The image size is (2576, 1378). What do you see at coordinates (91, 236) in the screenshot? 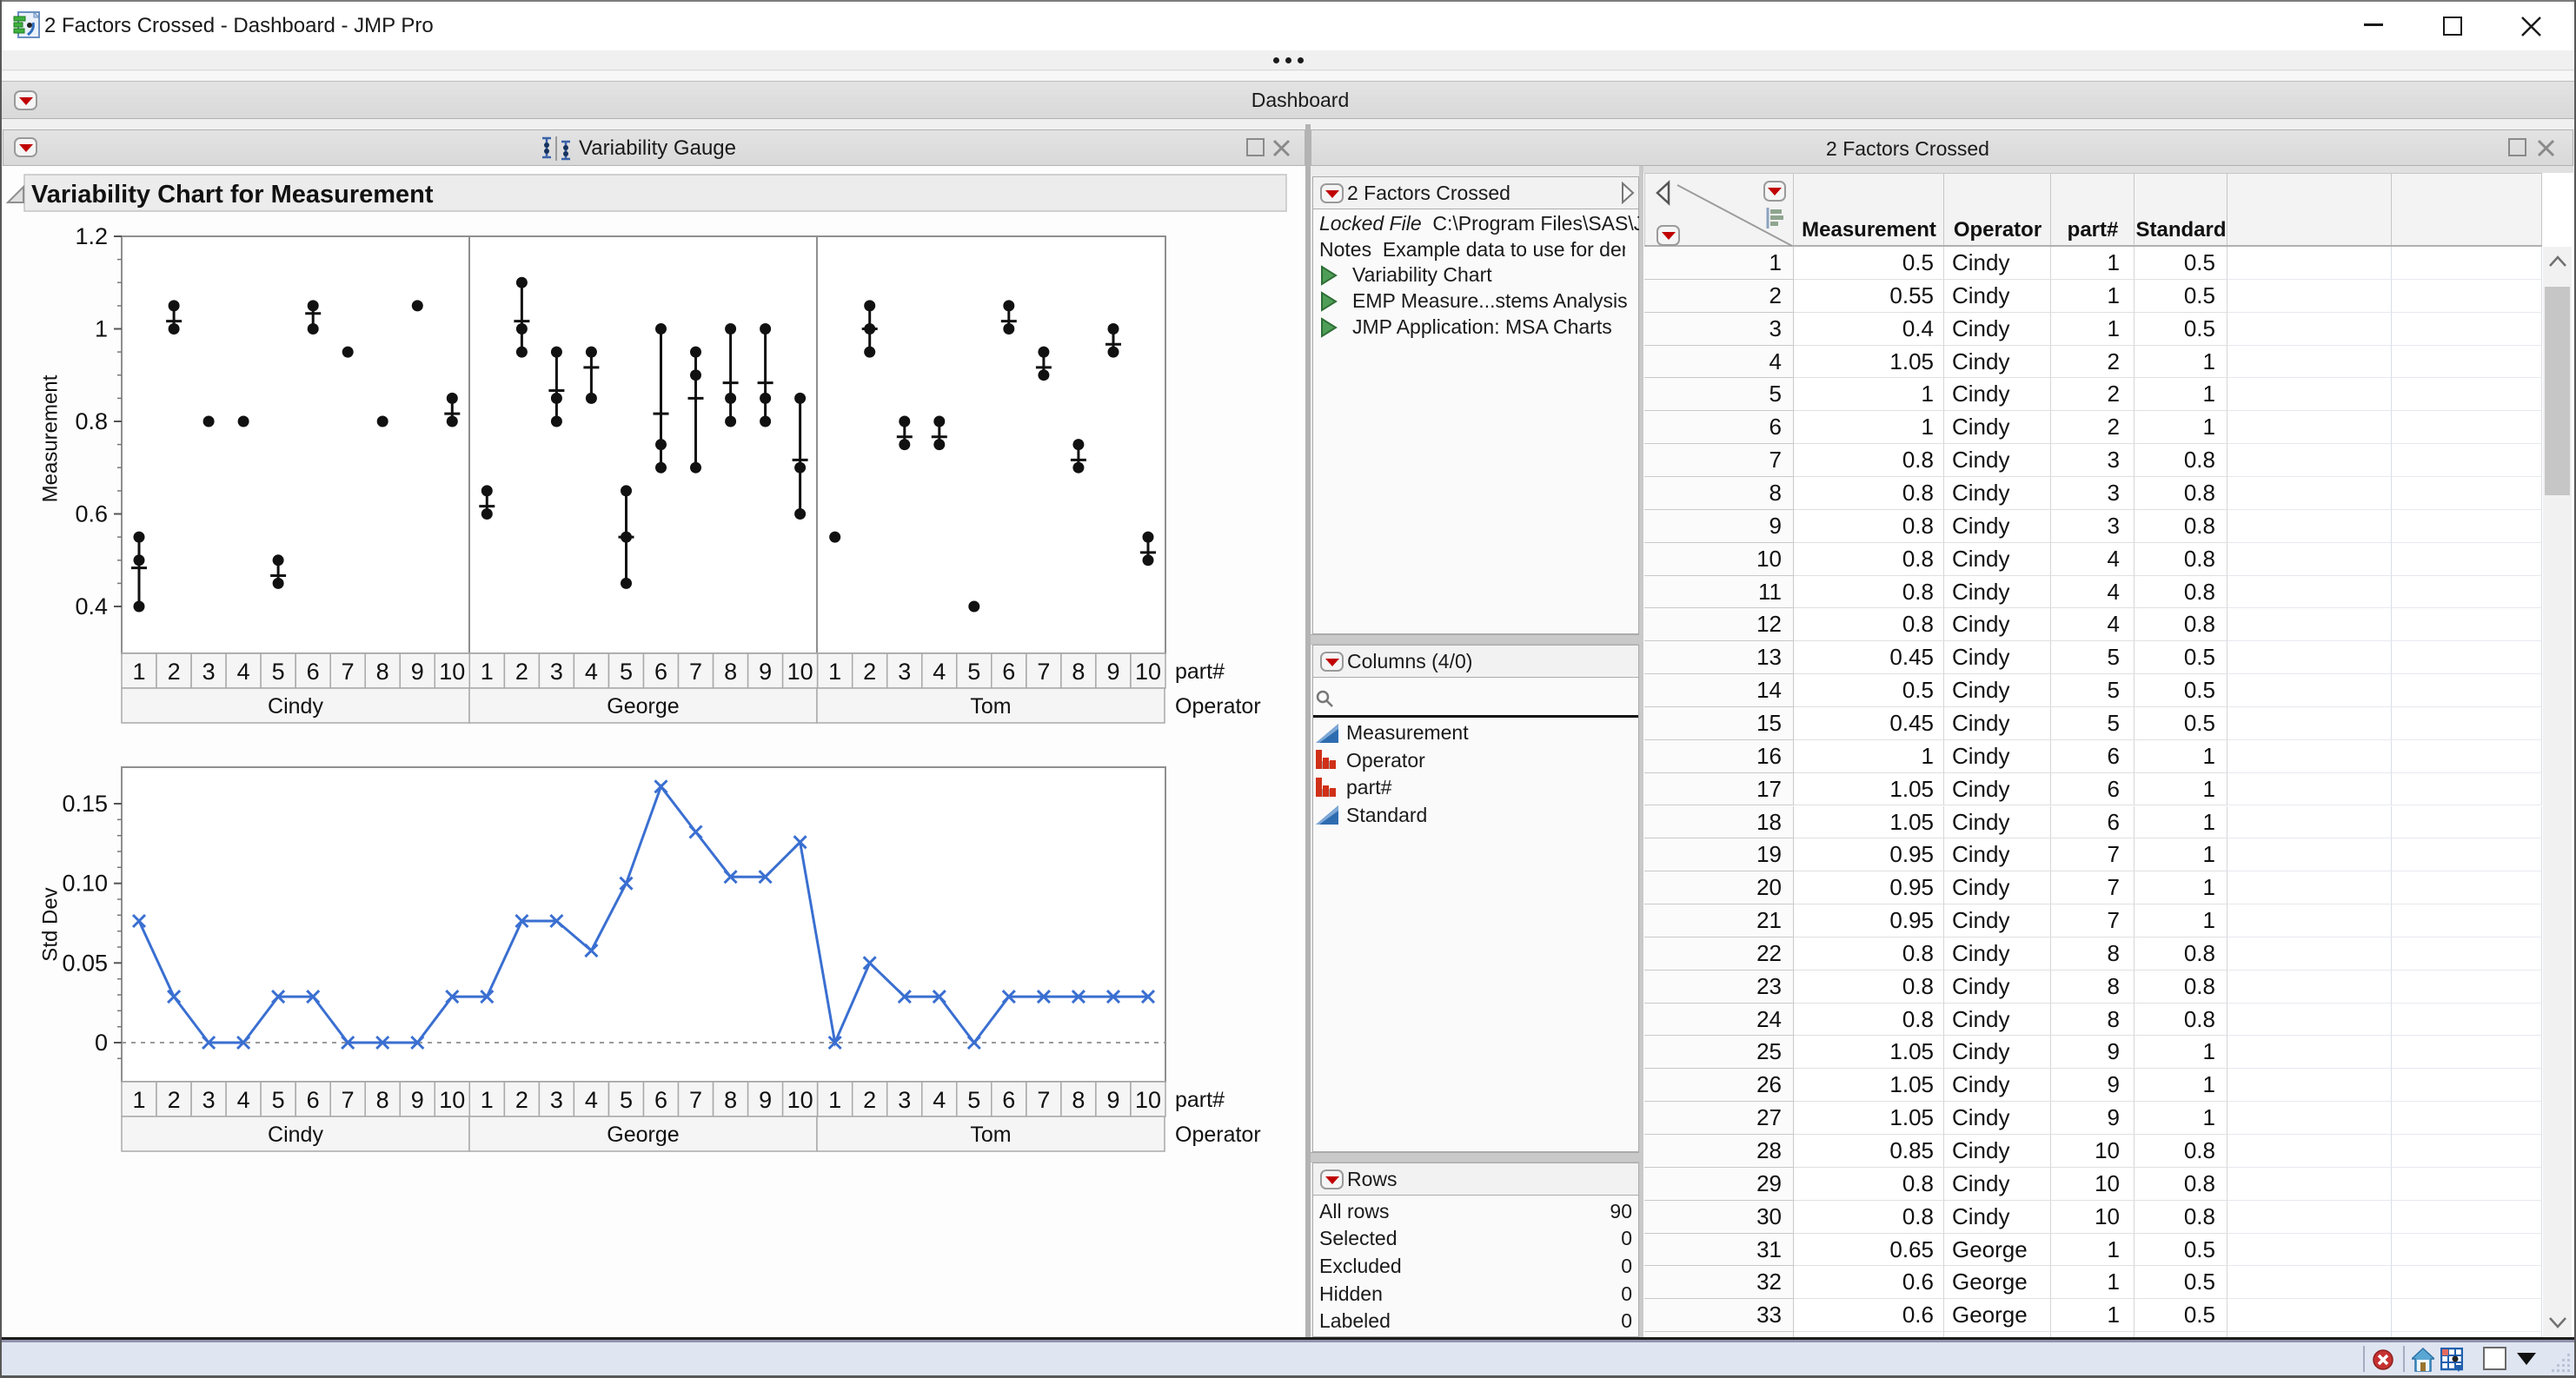
I see `svg-text: 1.2` at bounding box center [91, 236].